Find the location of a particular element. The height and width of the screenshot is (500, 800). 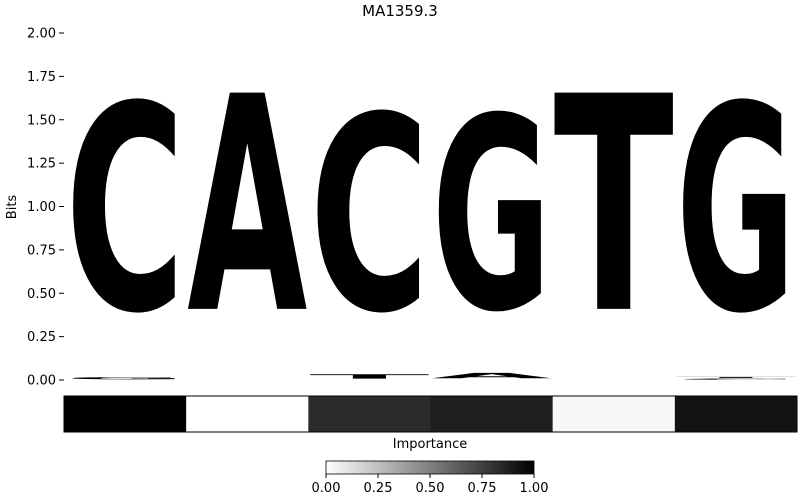

y-tick-label: 2.00 is located at coordinates (41, 34).